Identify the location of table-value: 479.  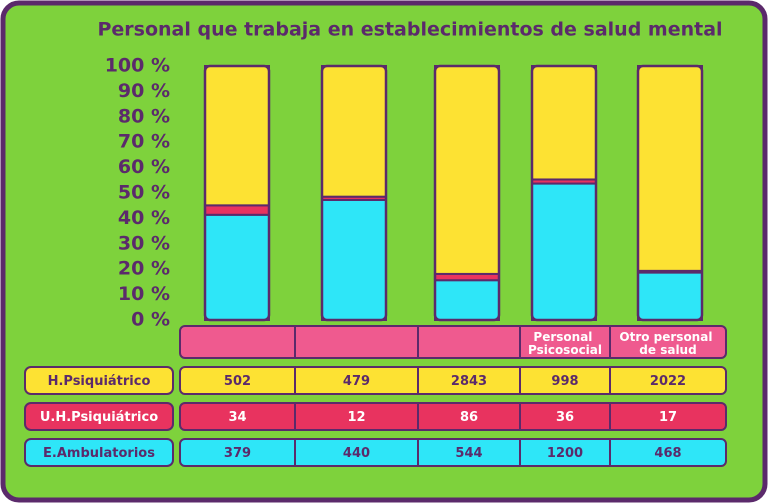
(356, 381).